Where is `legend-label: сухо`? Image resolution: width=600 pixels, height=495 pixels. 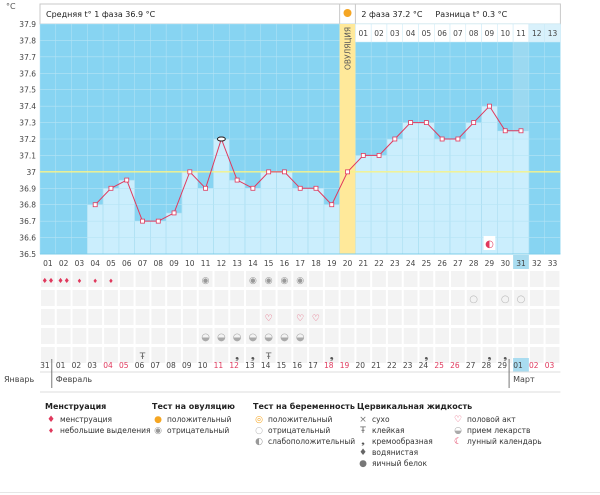 legend-label: сухо is located at coordinates (381, 419).